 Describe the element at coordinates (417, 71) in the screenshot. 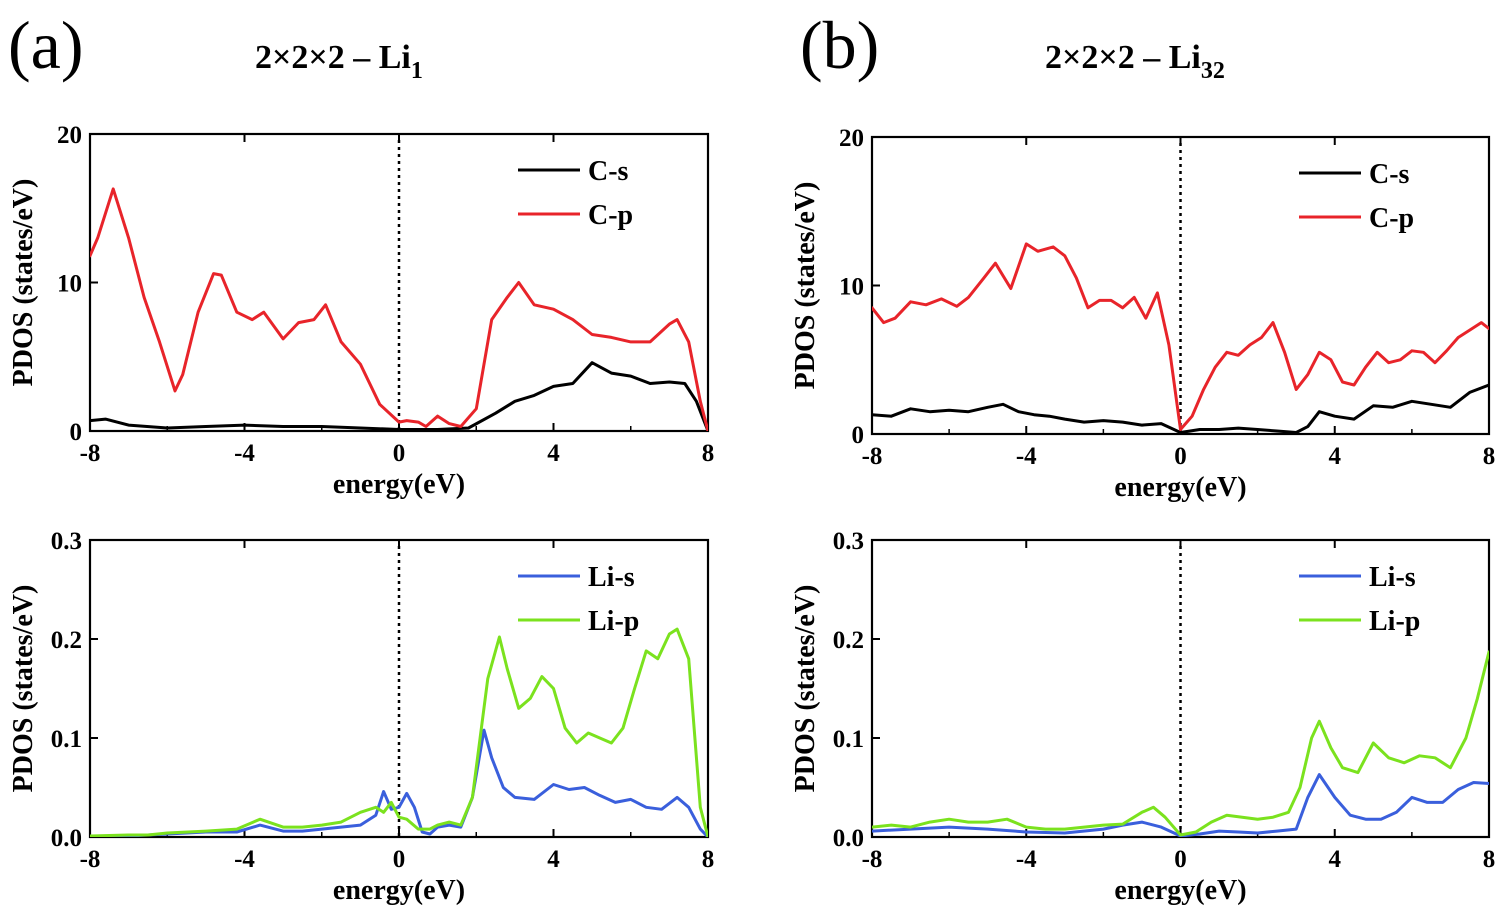

I see `panel-title-a-sub: 1` at that location.